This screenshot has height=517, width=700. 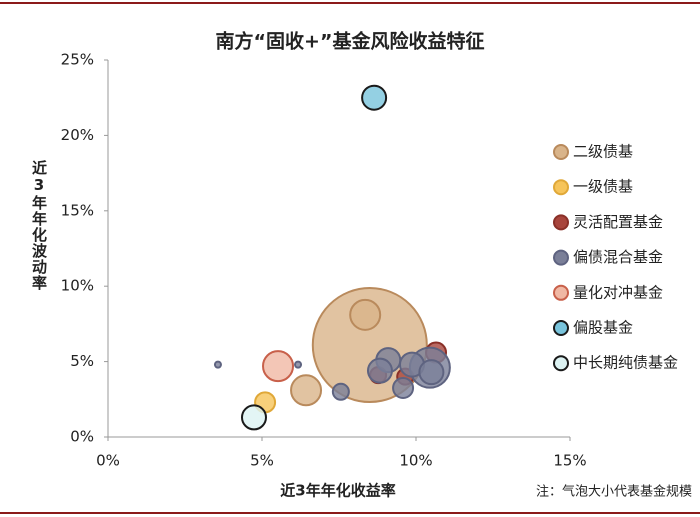 I want to click on y-tick-label: 5%, so click(x=82, y=361).